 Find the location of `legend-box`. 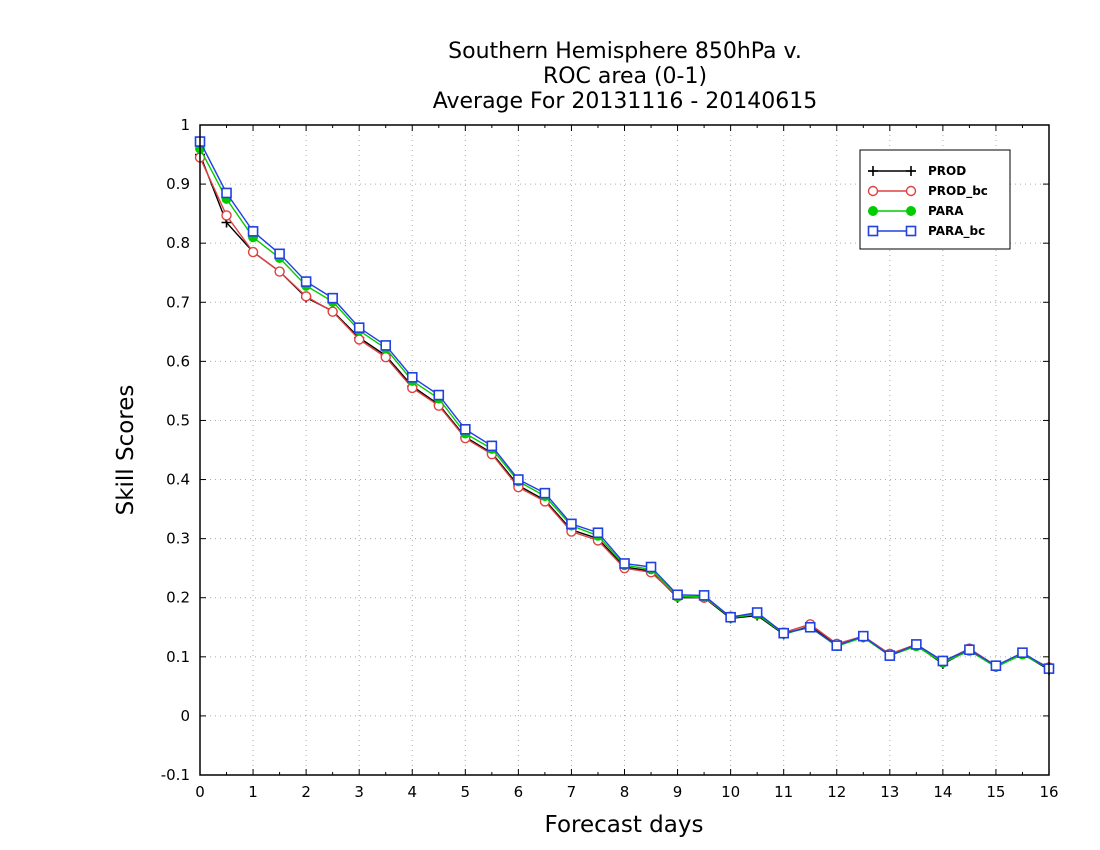

legend-box is located at coordinates (935, 199).